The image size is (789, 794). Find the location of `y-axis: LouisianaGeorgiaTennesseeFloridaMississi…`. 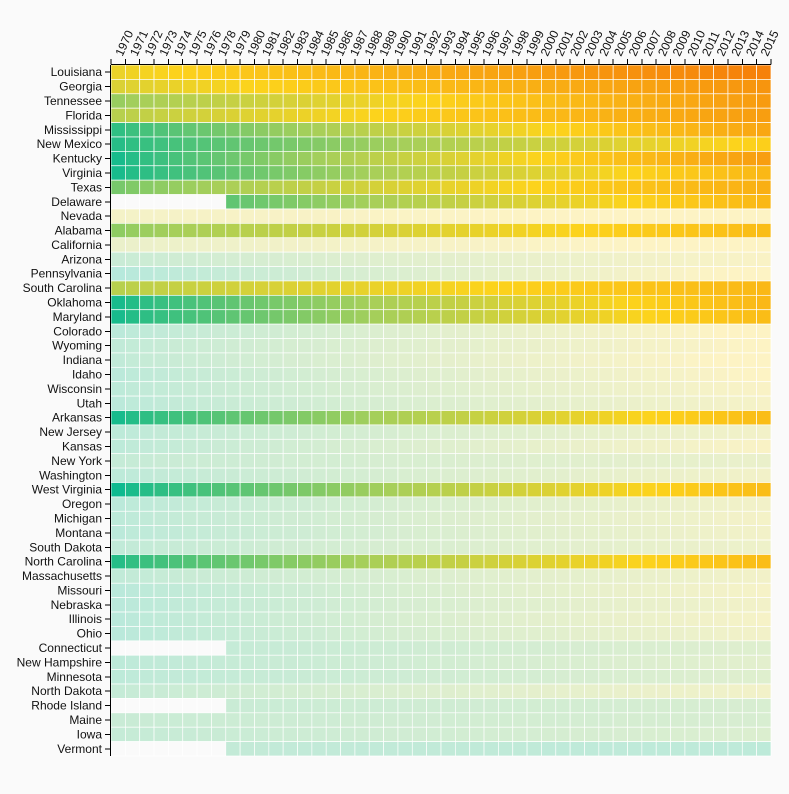

y-axis: LouisianaGeorgiaTennesseeFloridaMississi… is located at coordinates (64, 410).